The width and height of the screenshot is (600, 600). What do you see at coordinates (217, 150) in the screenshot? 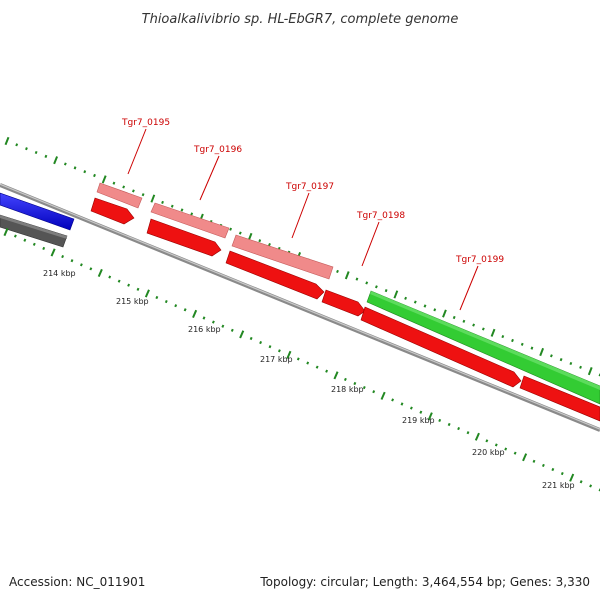
I see `gene-label-tgr7-0196: Tgr7_0196` at bounding box center [217, 150].